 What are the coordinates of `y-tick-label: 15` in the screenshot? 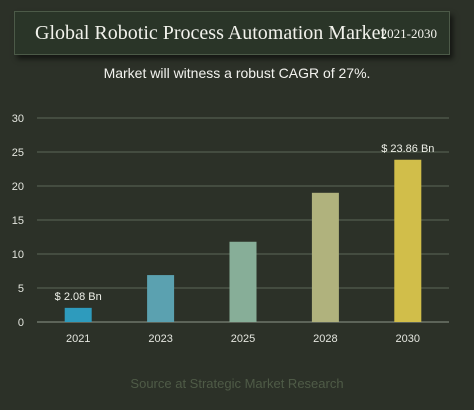 It's located at (18, 221).